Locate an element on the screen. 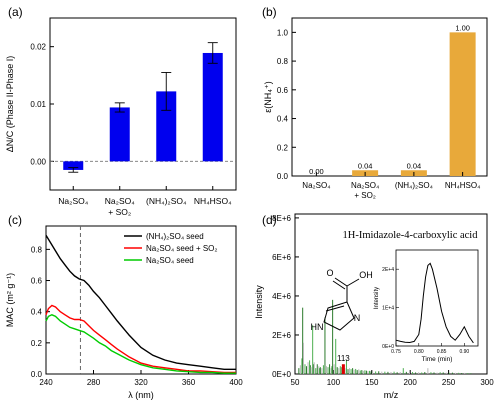 Image resolution: width=500 pixels, height=409 pixels. inset-y-tick-label: 2E+4 is located at coordinates (388, 270).